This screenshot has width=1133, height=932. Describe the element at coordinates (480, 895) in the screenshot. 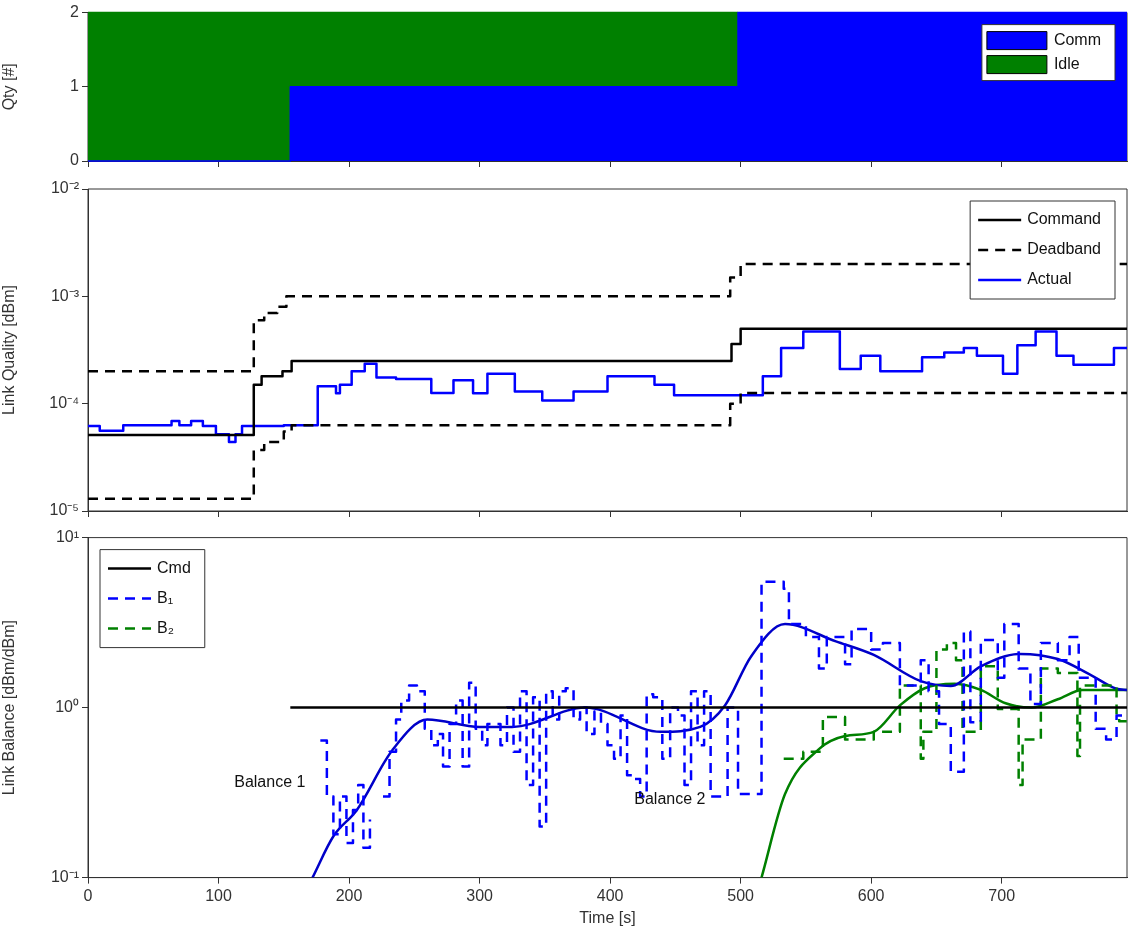

I see `x-tick-label: 300` at that location.